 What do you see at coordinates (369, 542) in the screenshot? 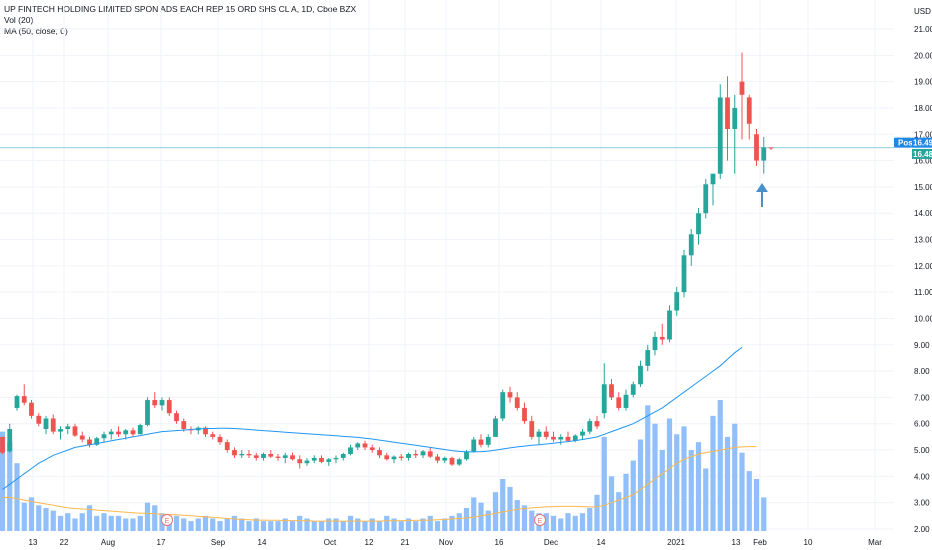
I see `time-tick-label: 12` at bounding box center [369, 542].